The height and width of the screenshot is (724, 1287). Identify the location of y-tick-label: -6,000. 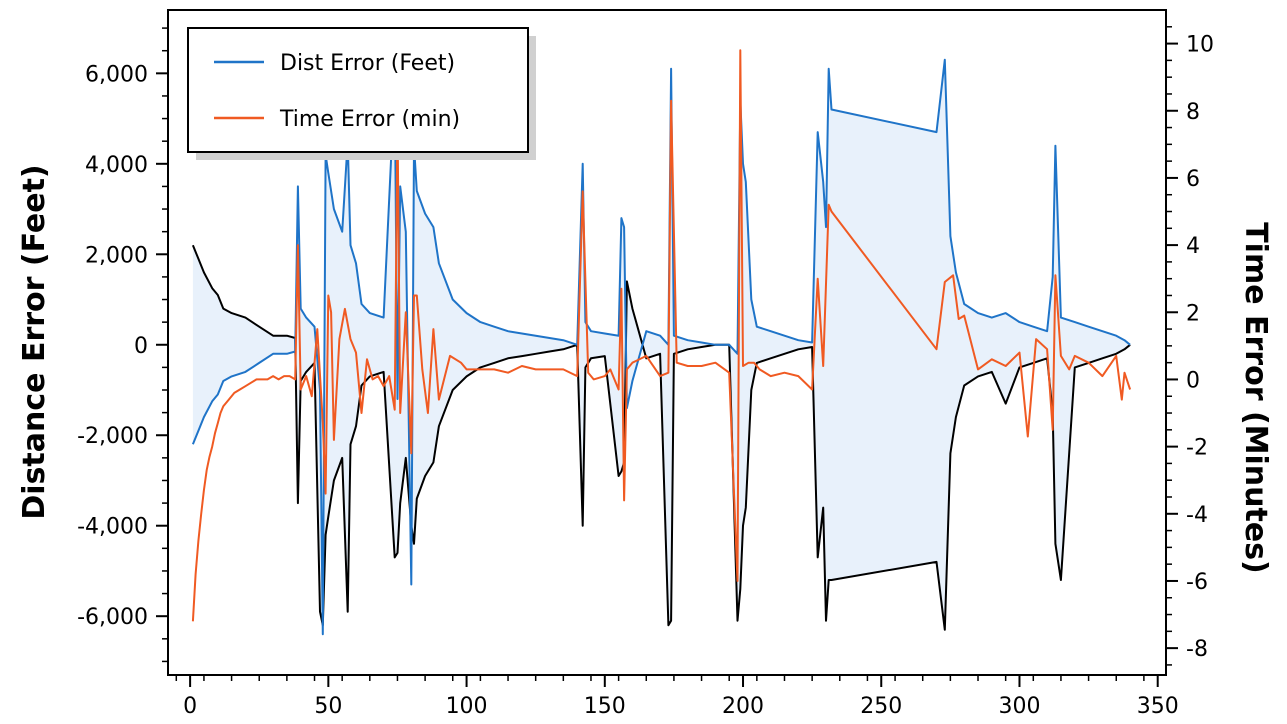
(112, 617).